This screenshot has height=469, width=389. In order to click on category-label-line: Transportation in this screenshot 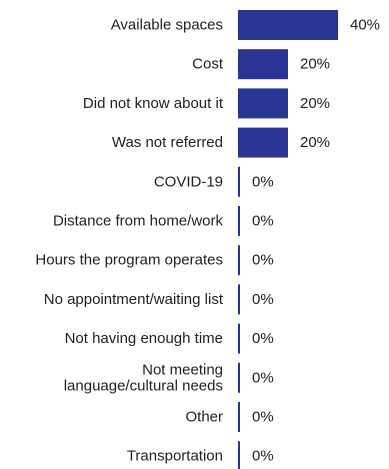, I will do `click(175, 456)`.